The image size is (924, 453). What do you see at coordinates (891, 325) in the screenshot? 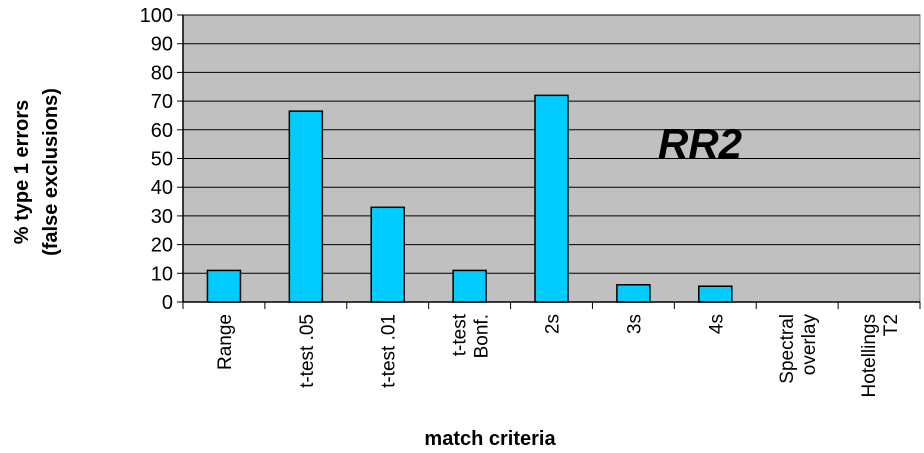
I see `x-category-label-line: T2` at bounding box center [891, 325].